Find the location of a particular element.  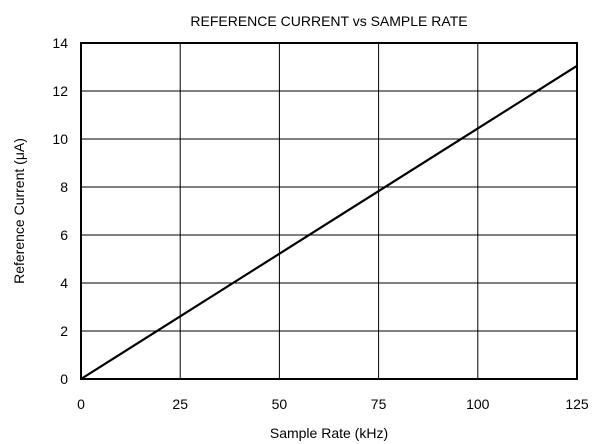

x-tick-labels: 0 25 50 75 100 125 is located at coordinates (333, 404).